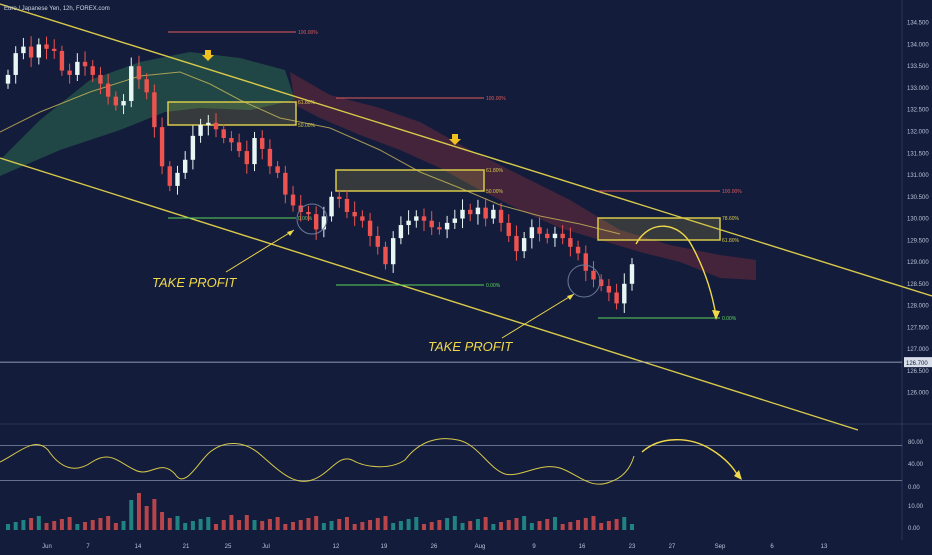 The width and height of the screenshot is (932, 555). What do you see at coordinates (384, 547) in the screenshot?
I see `time-axis-tick: 19` at bounding box center [384, 547].